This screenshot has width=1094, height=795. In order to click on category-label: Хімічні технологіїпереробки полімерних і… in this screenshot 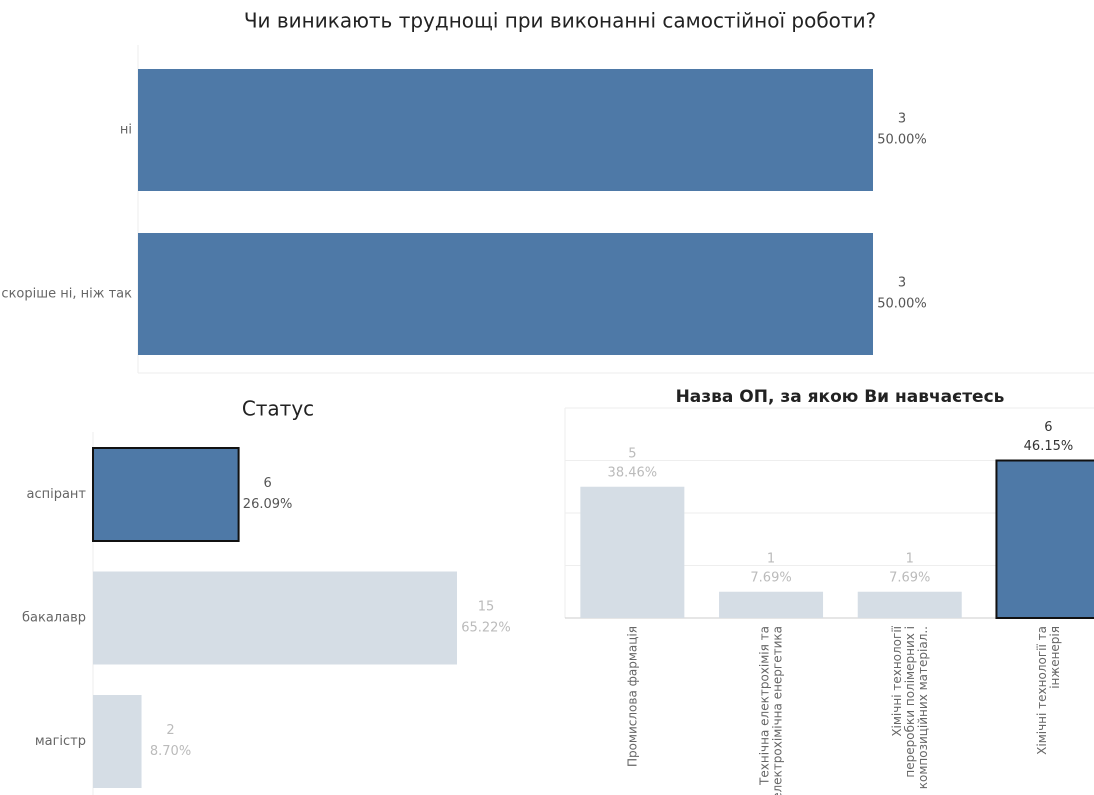, I will do `click(909, 707)`.